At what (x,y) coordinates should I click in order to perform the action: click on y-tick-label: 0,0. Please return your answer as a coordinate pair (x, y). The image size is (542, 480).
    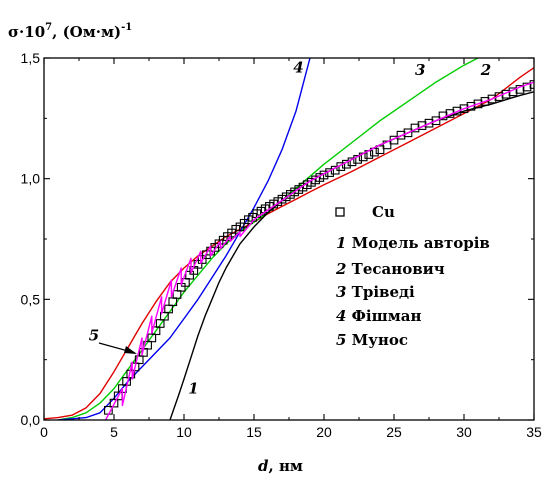
    Looking at the image, I should click on (31, 420).